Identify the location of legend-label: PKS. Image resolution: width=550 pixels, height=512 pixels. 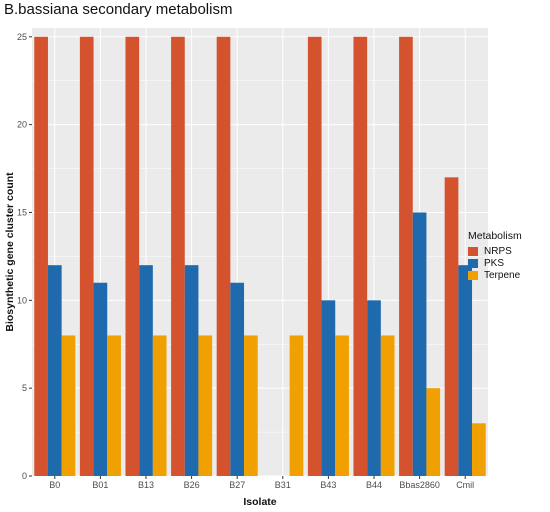
(494, 263).